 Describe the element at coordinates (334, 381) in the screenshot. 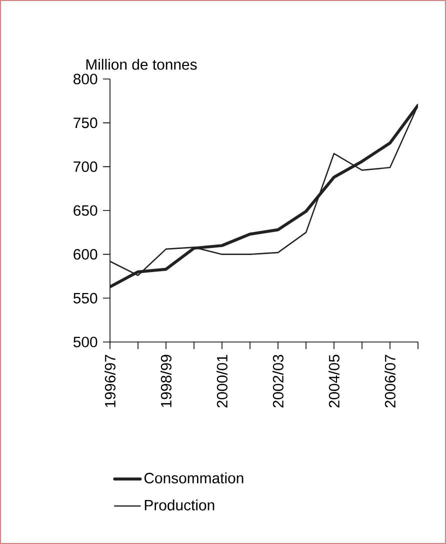

I see `x-tick-label: 2004/05` at that location.